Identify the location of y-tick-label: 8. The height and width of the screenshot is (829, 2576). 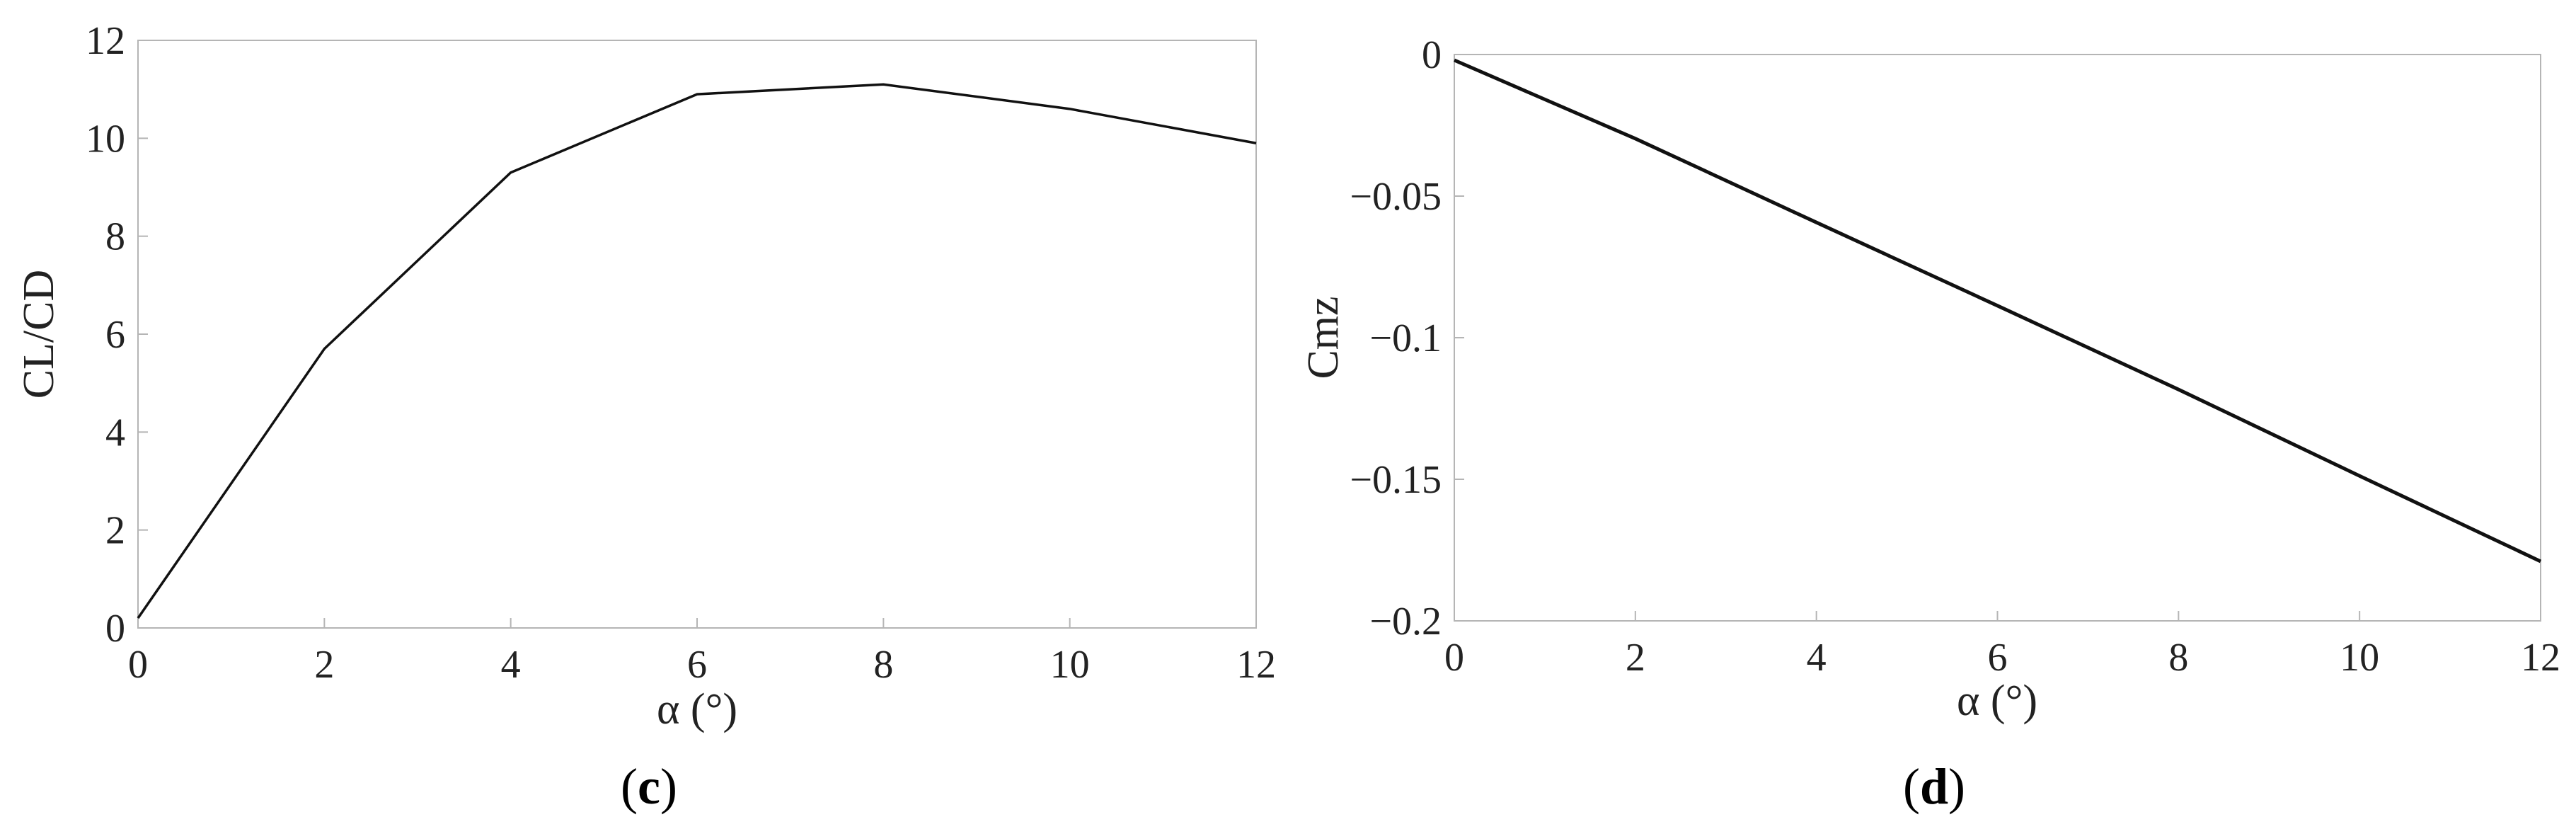
(115, 237).